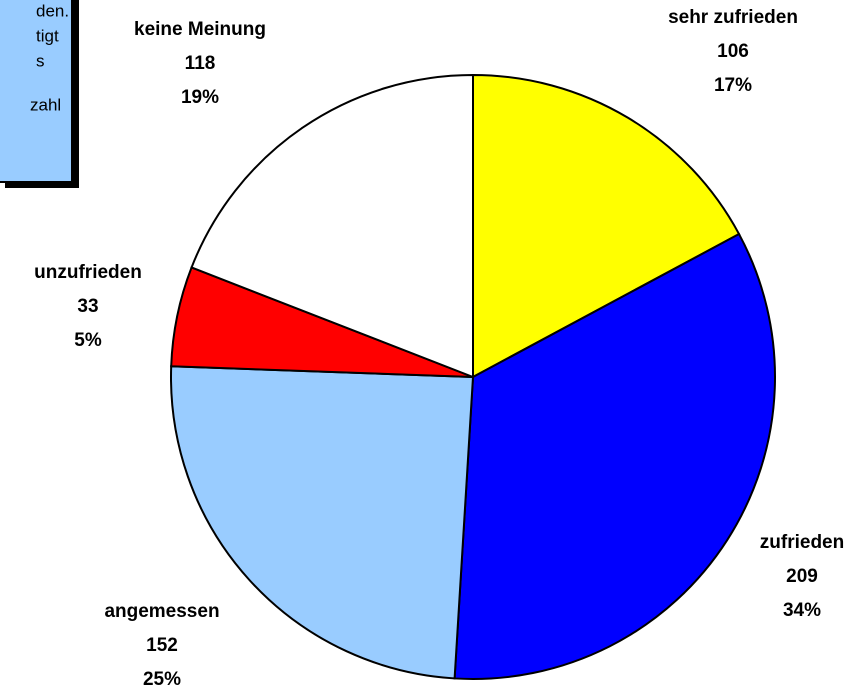 This screenshot has height=689, width=866. I want to click on slice-label: angemessen, so click(161, 611).